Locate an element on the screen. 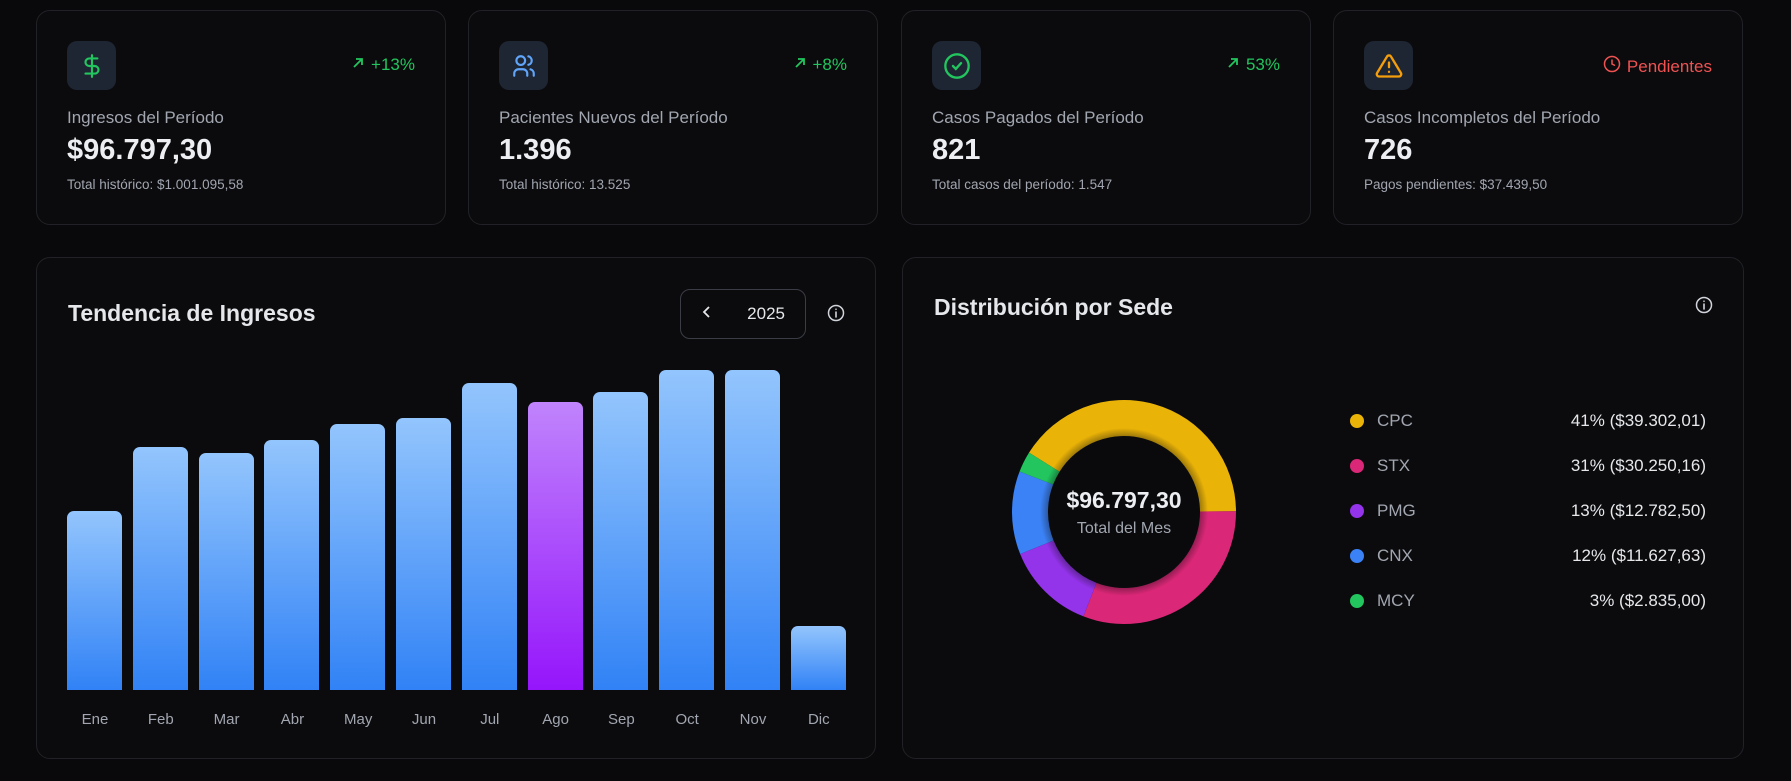 This screenshot has width=1791, height=781. clock-icon is located at coordinates (1612, 66).